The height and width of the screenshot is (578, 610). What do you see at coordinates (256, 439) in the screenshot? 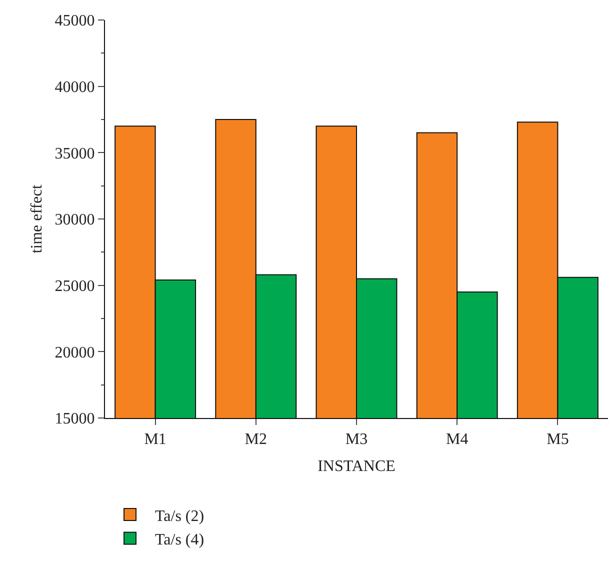
I see `x-tick-label: M2` at bounding box center [256, 439].